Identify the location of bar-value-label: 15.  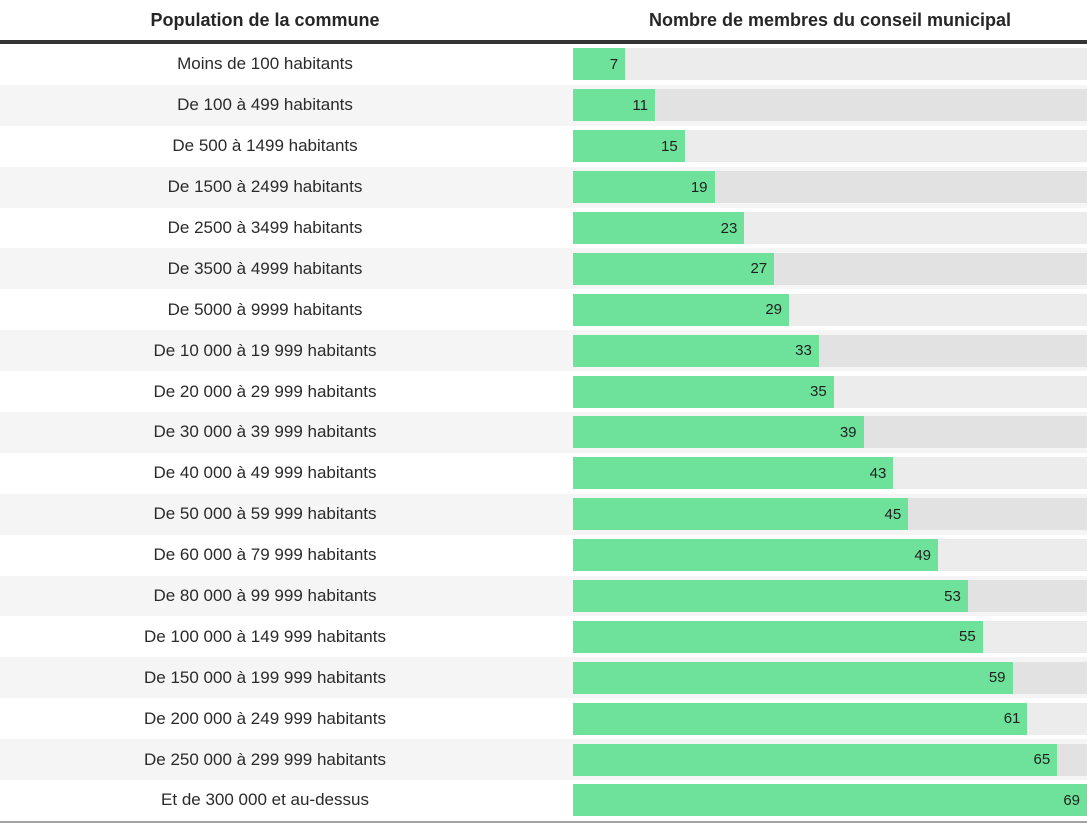
(669, 146).